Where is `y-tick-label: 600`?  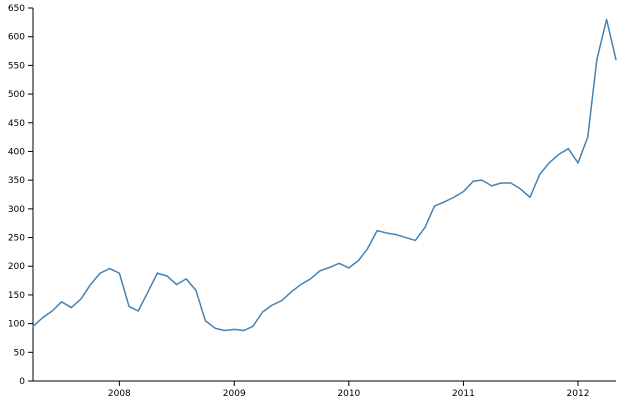 y-tick-label: 600 is located at coordinates (16, 38).